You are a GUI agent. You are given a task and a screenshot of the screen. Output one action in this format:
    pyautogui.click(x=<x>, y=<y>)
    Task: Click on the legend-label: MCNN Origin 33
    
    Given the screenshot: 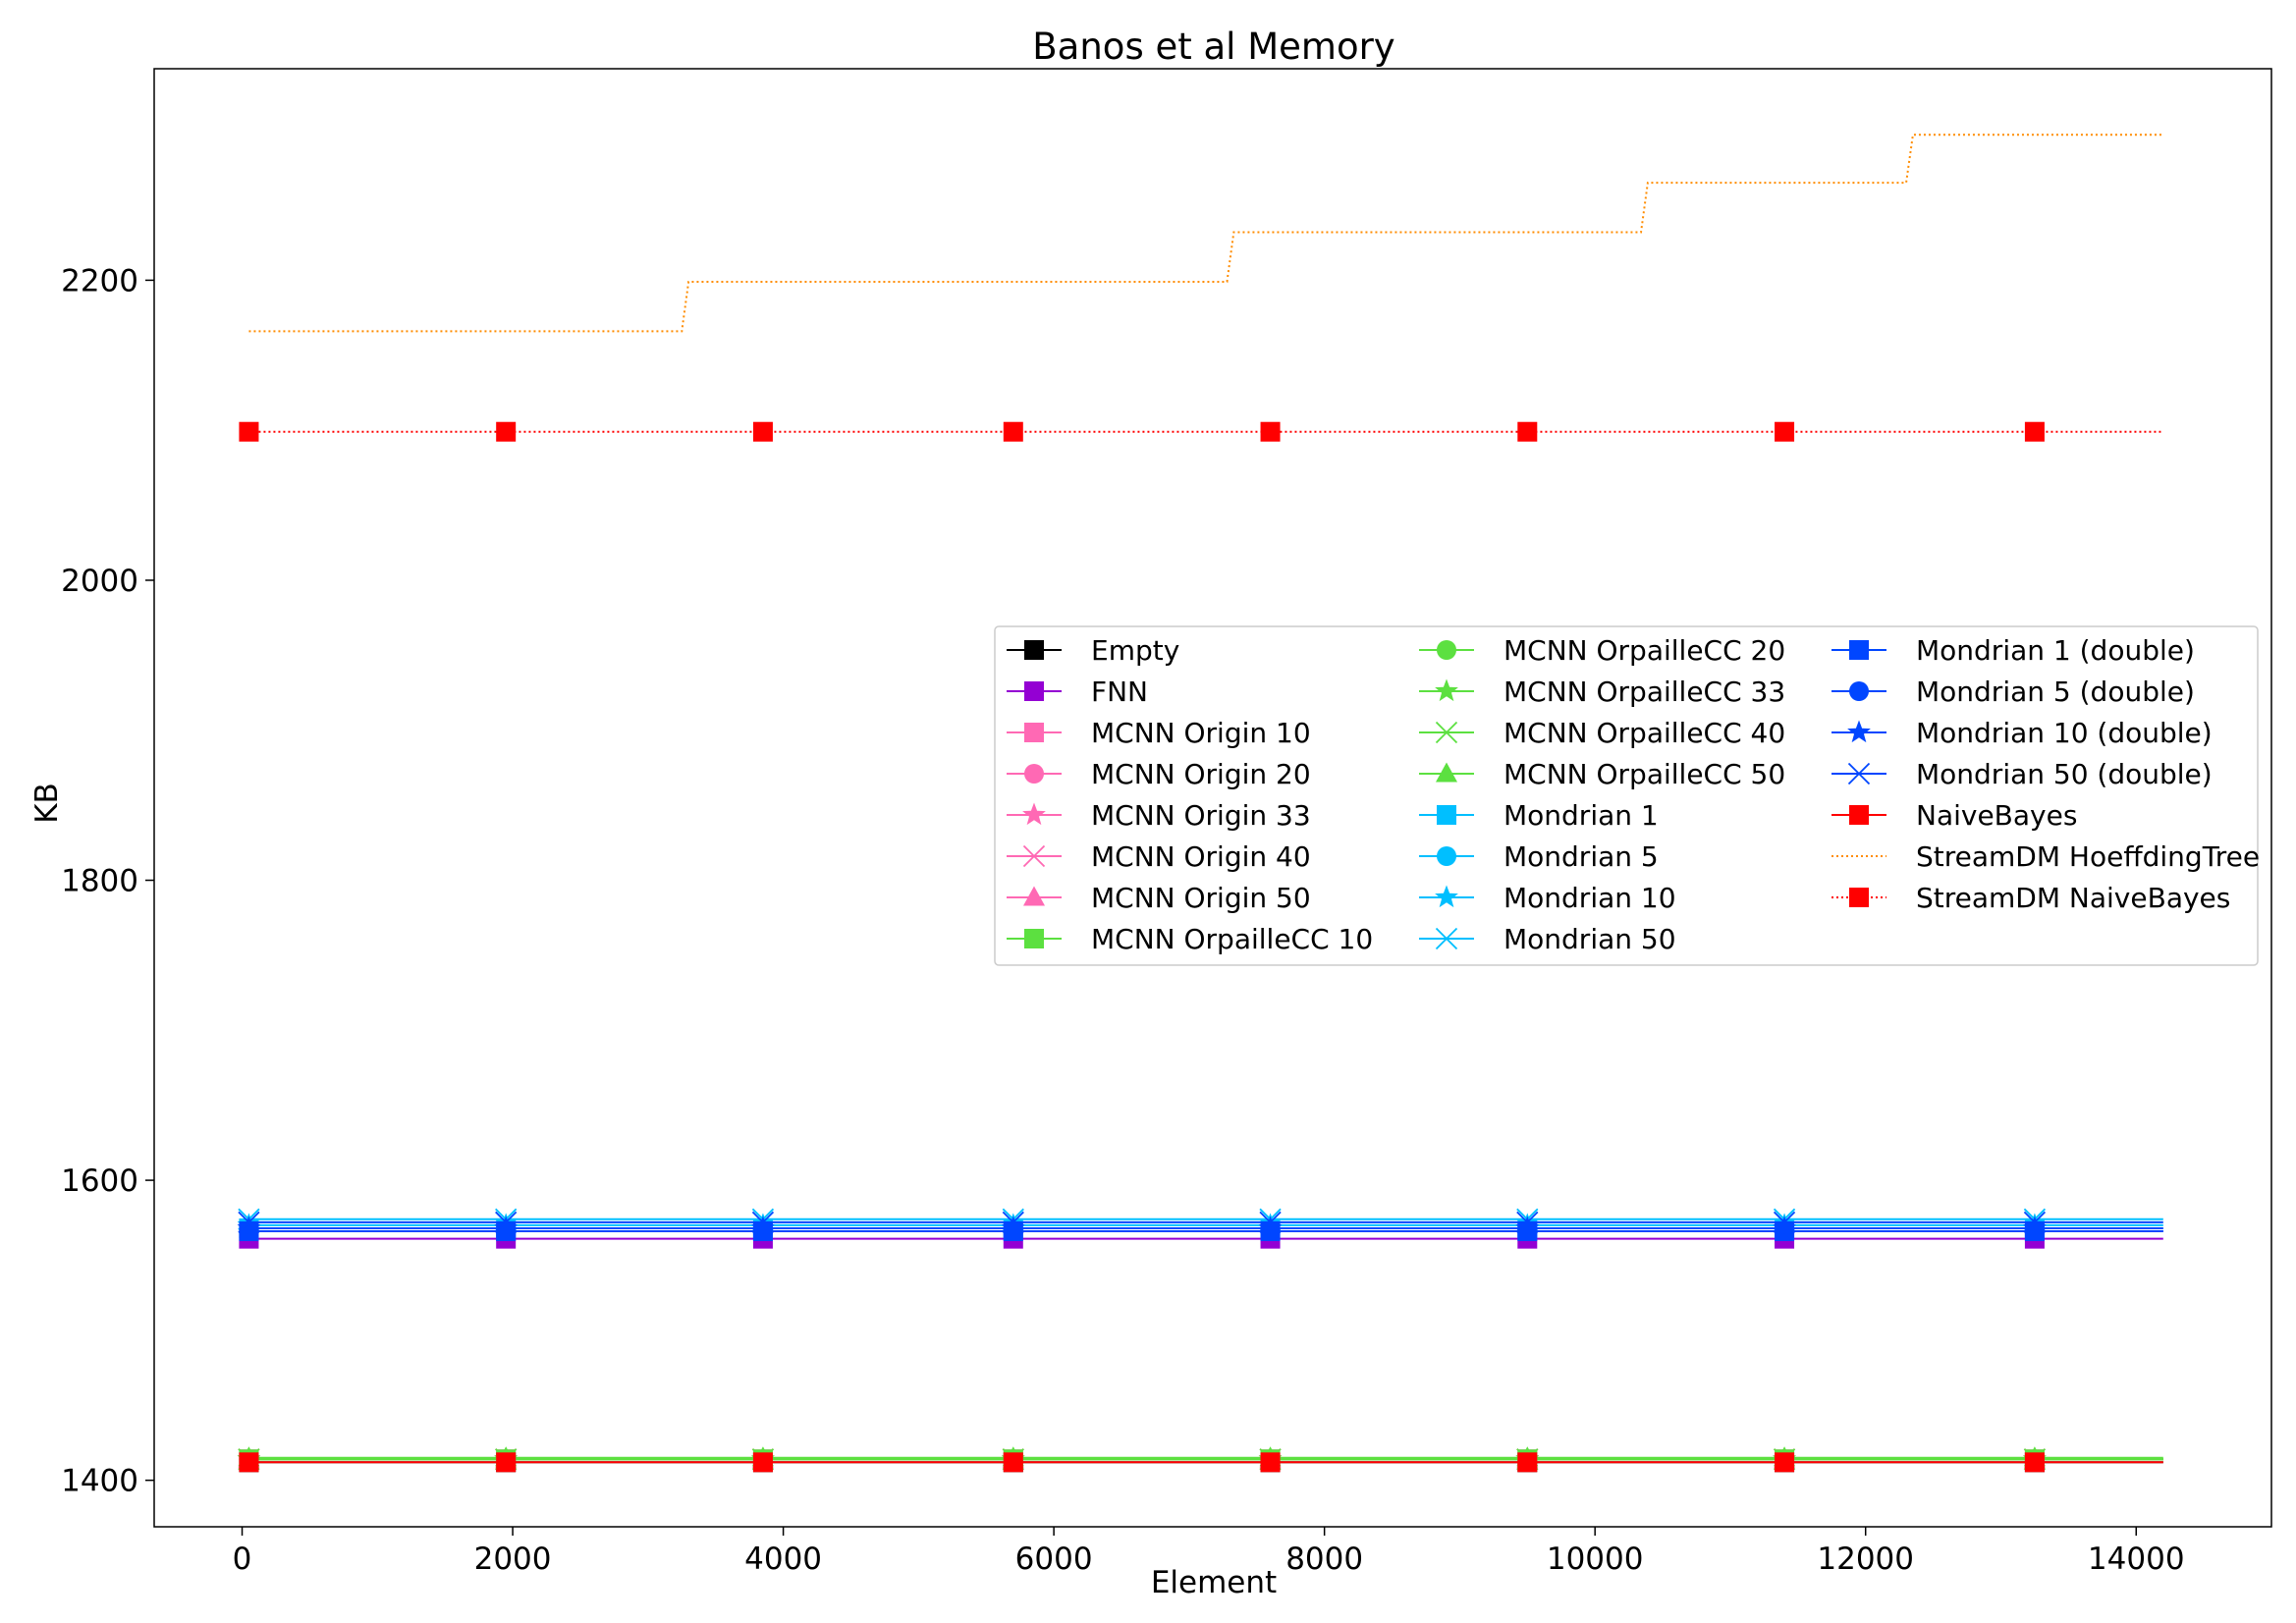 What is the action you would take?
    pyautogui.click(x=1201, y=815)
    